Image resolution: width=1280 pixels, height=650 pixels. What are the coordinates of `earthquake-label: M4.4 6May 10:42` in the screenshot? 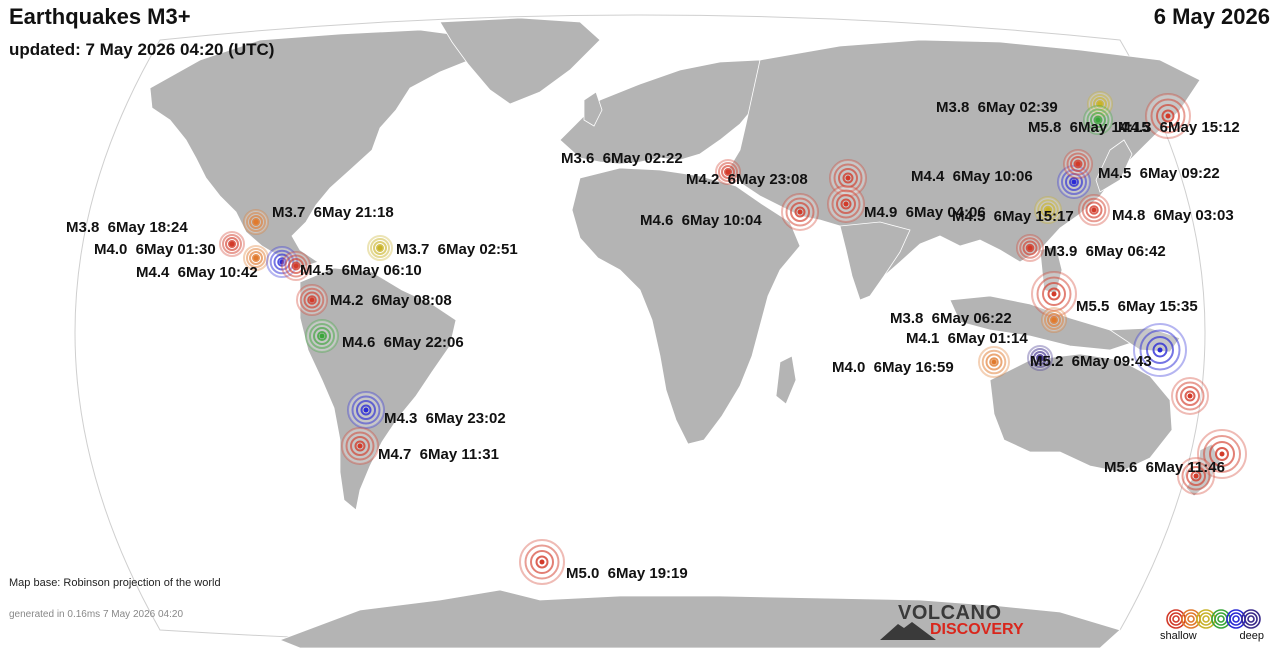 It's located at (197, 272).